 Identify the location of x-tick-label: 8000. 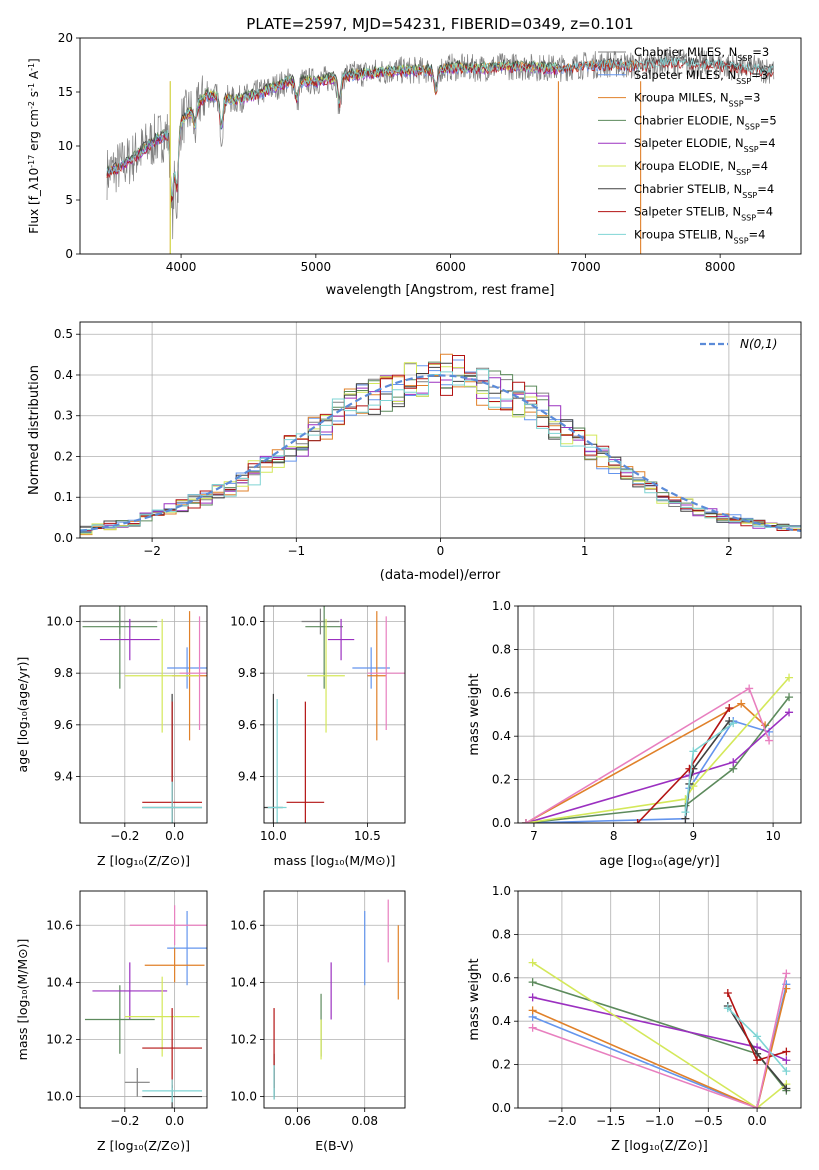
(720, 267).